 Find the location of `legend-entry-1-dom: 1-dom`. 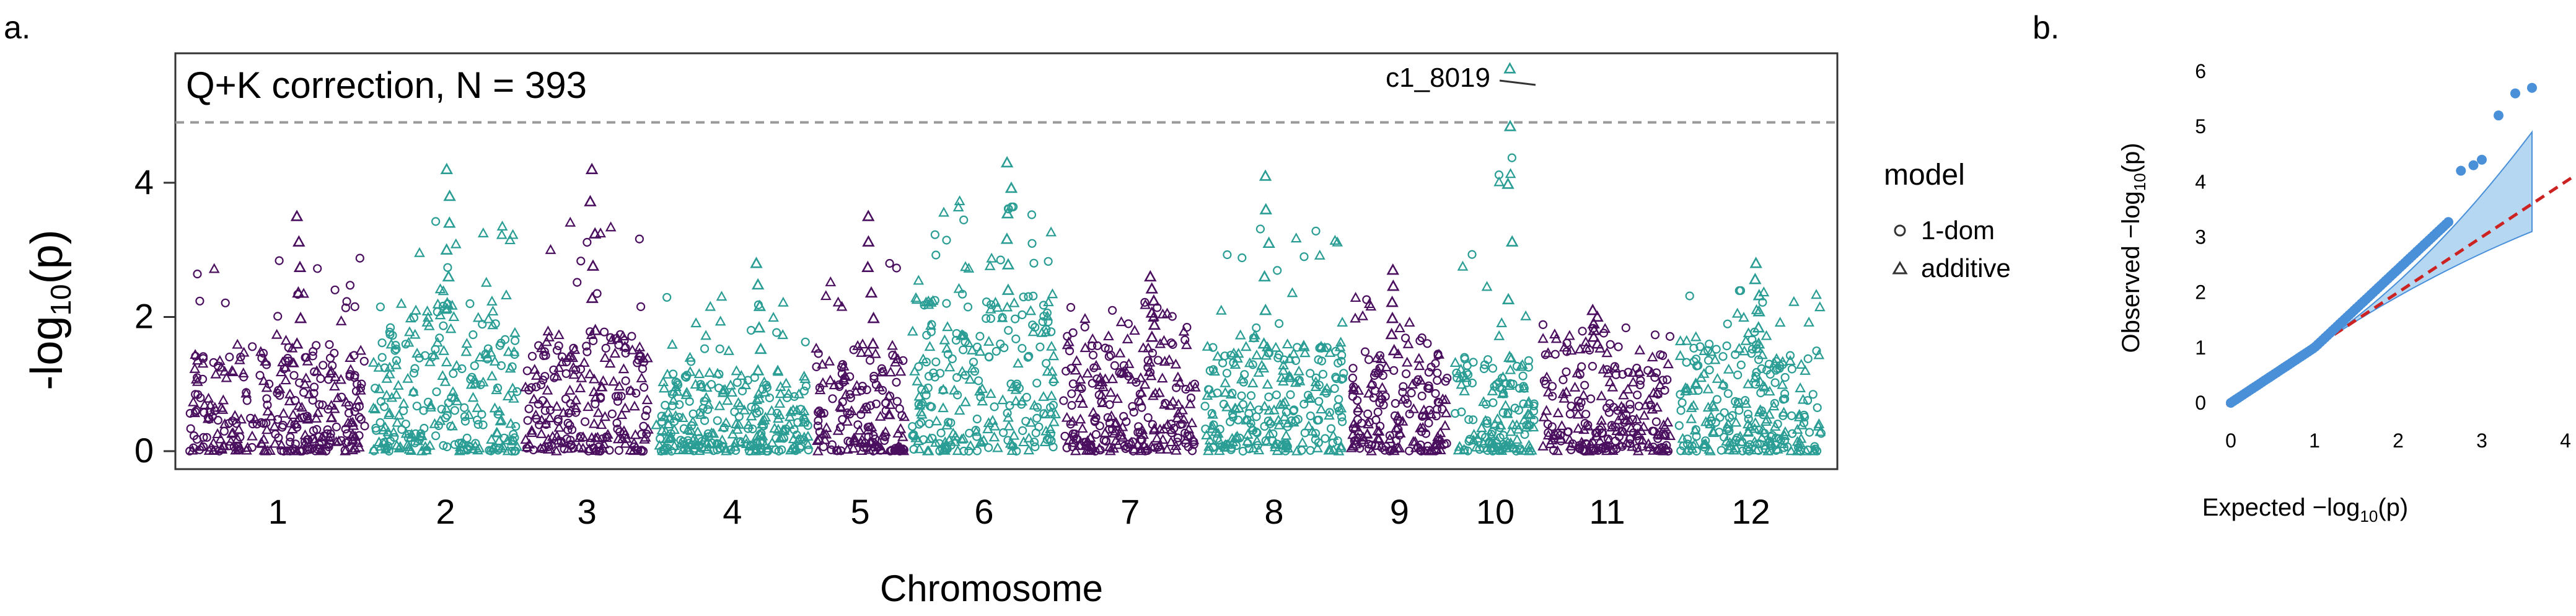

legend-entry-1-dom: 1-dom is located at coordinates (1958, 230).